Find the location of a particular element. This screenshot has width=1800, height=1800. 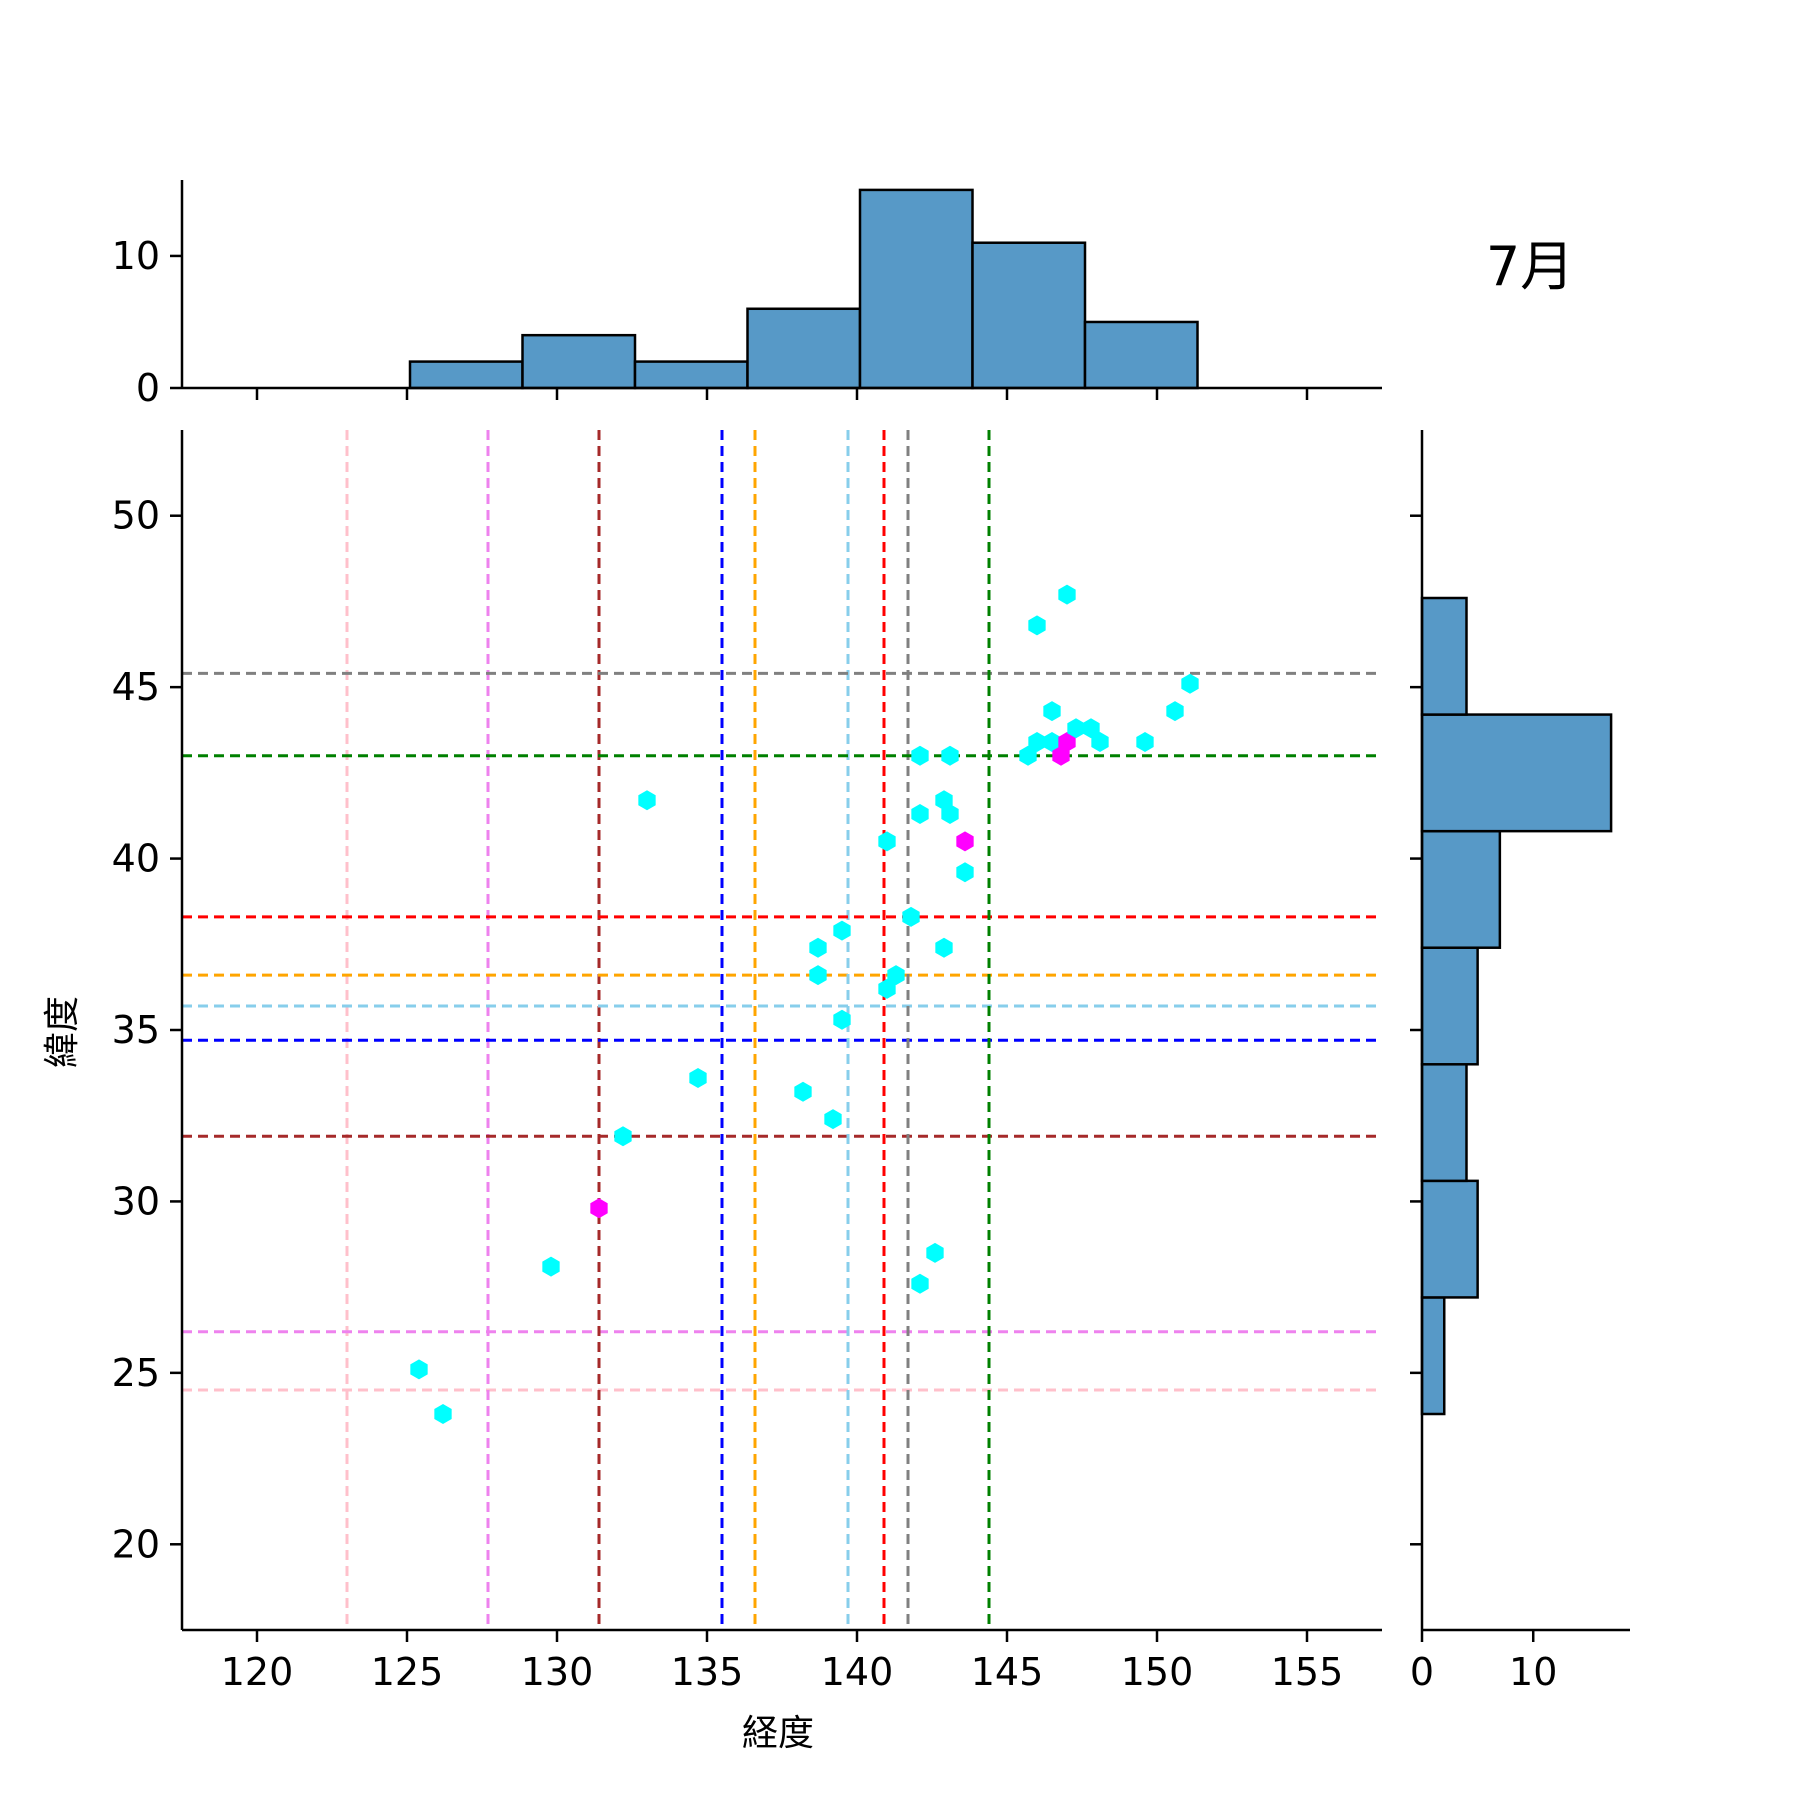

x-tick-label: 130 is located at coordinates (557, 1672).